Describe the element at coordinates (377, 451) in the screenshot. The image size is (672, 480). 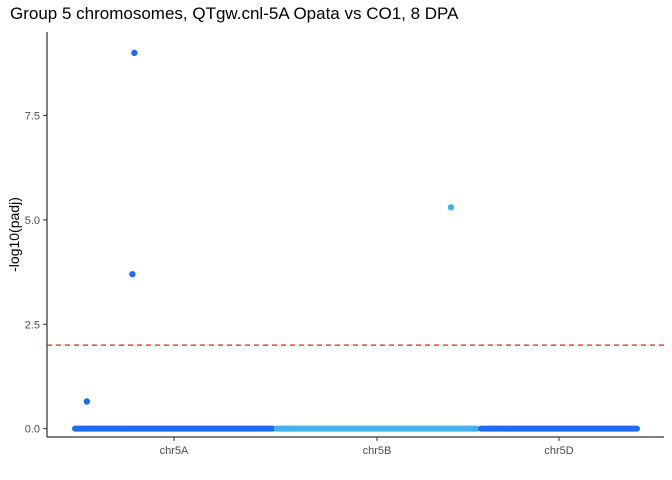
I see `x-tick-label: chr5B` at that location.